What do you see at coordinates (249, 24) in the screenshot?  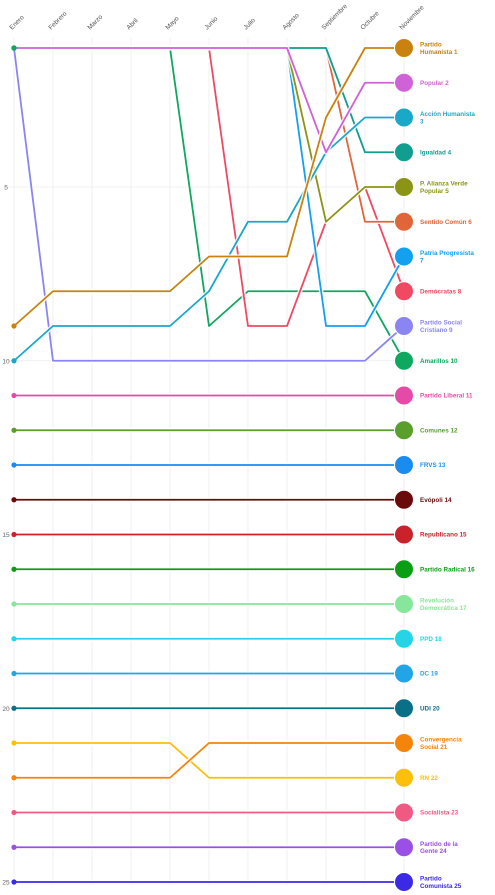 I see `month-label: Julio` at bounding box center [249, 24].